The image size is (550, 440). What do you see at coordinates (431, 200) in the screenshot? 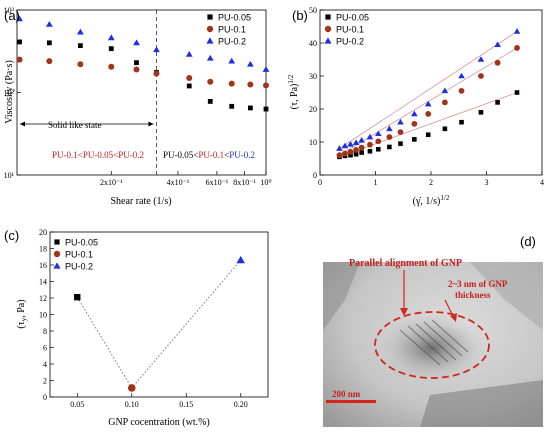
I see `panel-b-xlabel: (γ̇, 1/s)1/2` at bounding box center [431, 200].